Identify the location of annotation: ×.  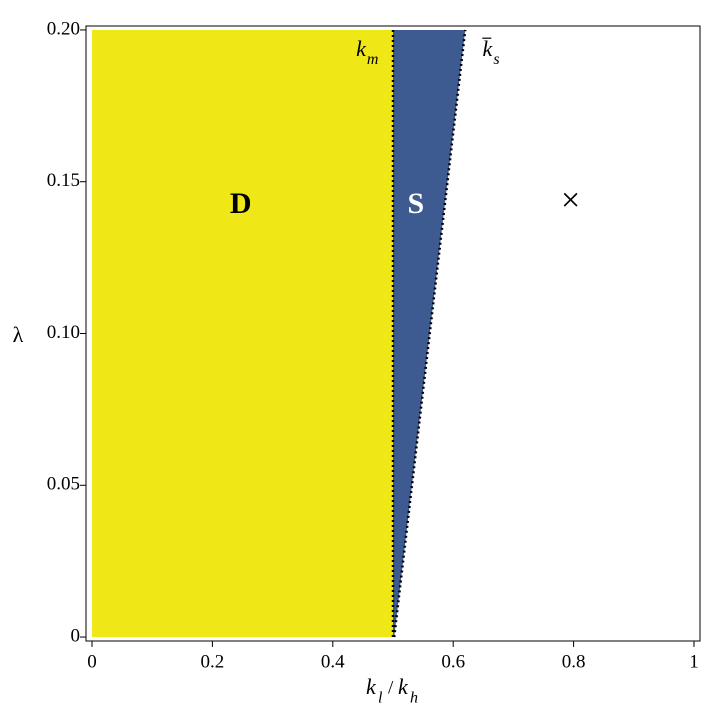
(570, 200).